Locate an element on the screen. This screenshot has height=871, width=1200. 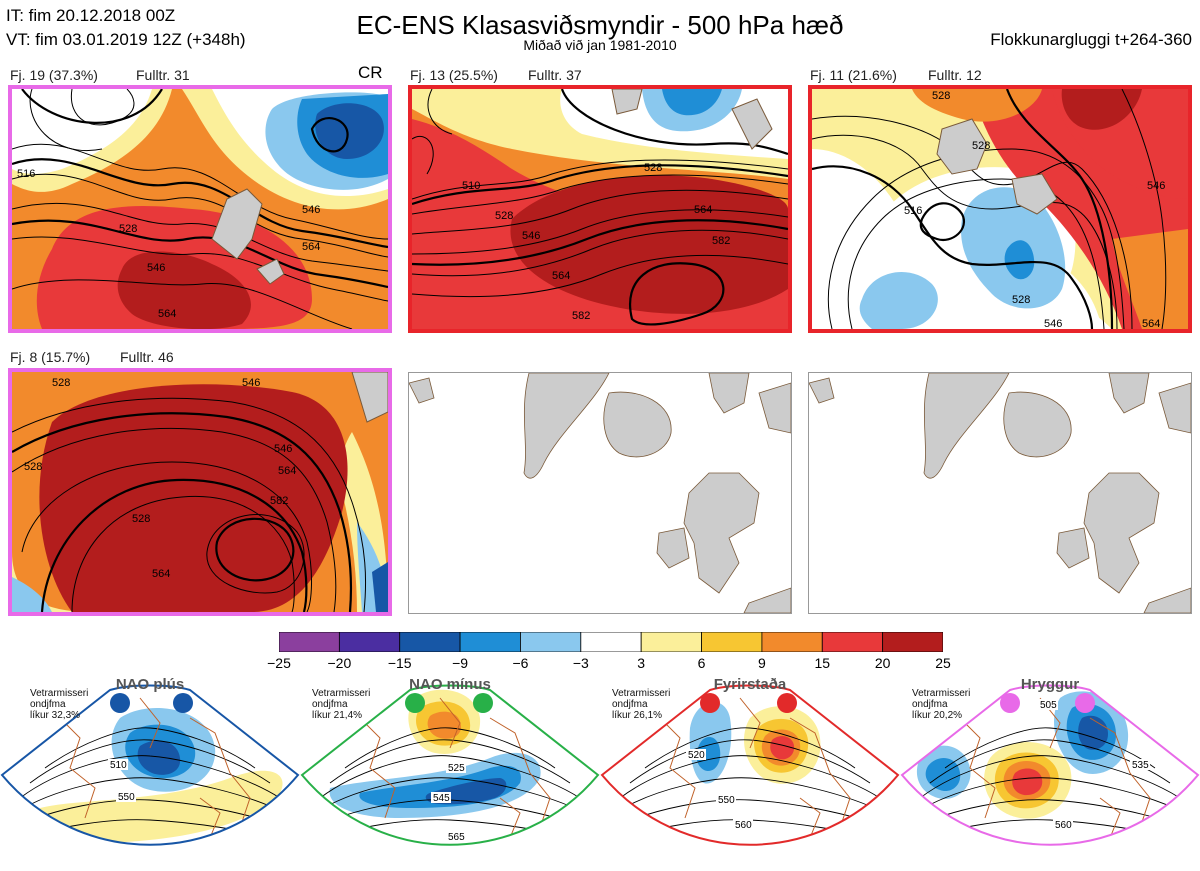
contour-label: 545 is located at coordinates (441, 798).